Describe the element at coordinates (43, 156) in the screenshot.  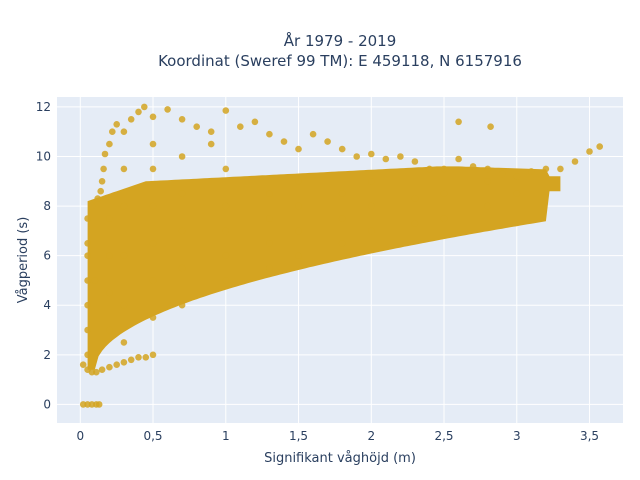
I see `y-tick-label: 10` at that location.